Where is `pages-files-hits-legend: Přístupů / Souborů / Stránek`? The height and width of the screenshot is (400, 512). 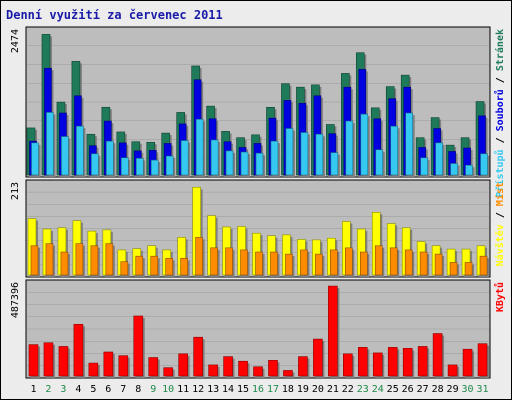 pages-files-hits-legend: Přístupů / Souborů / Stránek is located at coordinates (499, 113).